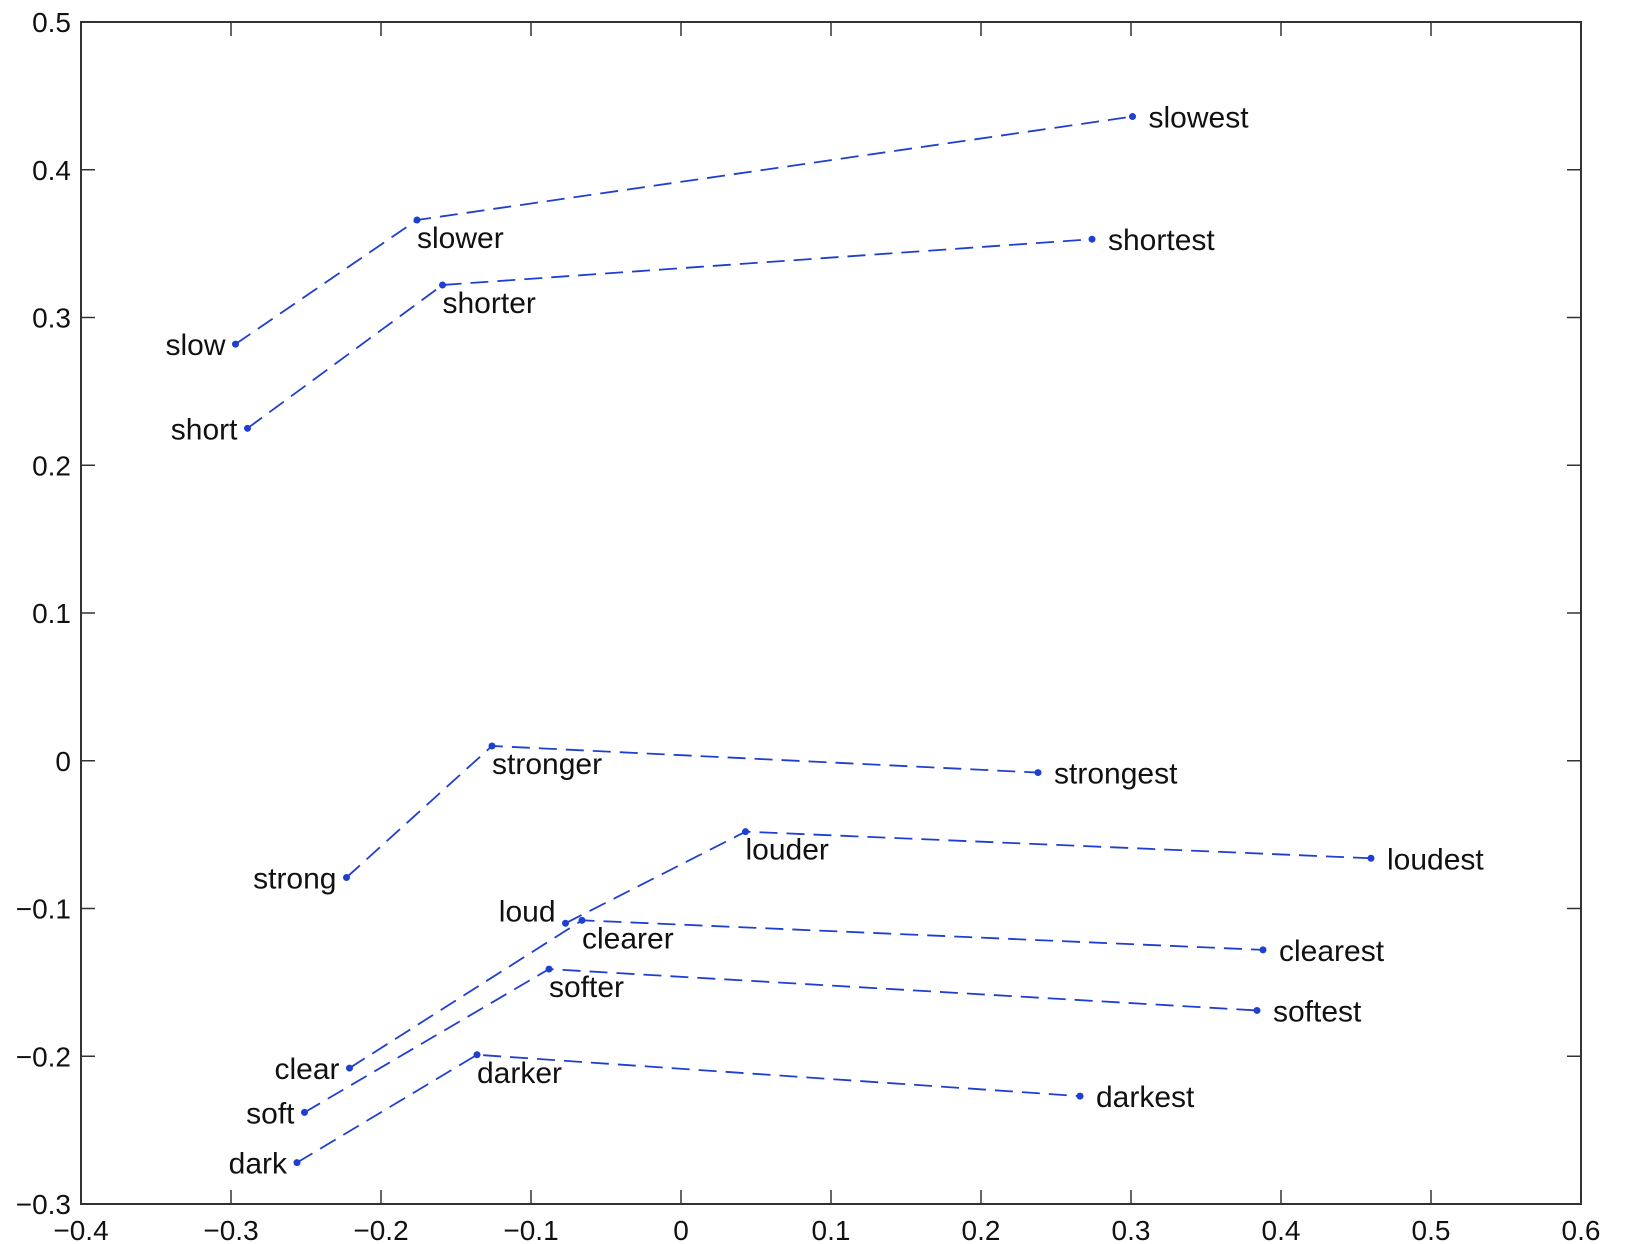 The image size is (1632, 1244). I want to click on x-tick-label: −0.1, so click(530, 1229).